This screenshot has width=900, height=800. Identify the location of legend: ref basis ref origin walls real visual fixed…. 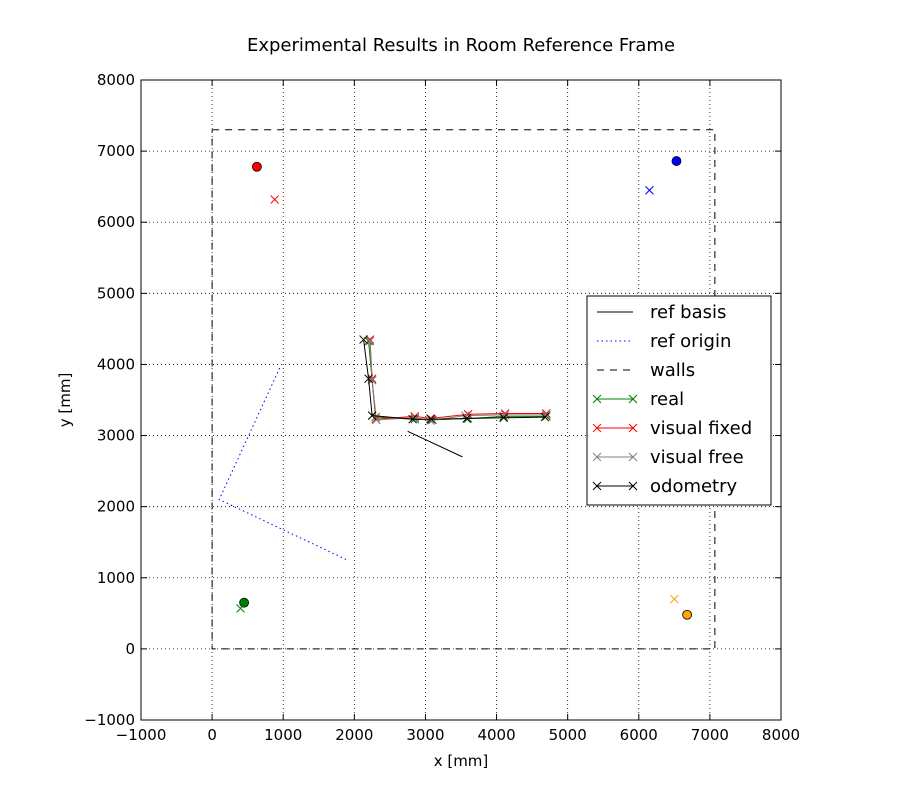
(679, 400).